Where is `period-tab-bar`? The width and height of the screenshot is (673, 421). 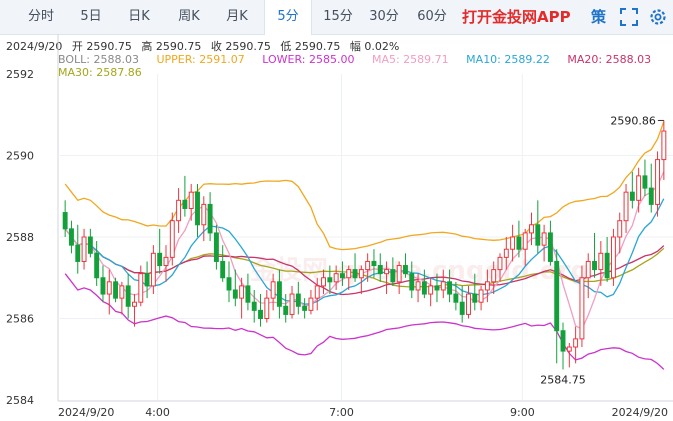 period-tab-bar is located at coordinates (336, 17).